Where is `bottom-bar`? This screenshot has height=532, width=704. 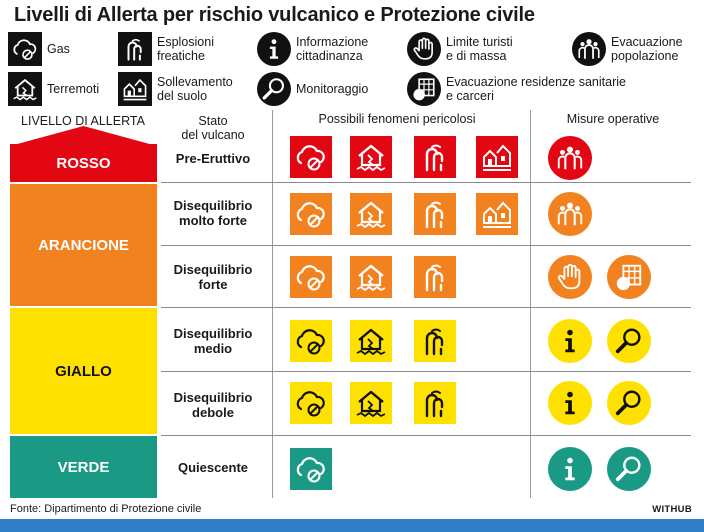 bottom-bar is located at coordinates (352, 525).